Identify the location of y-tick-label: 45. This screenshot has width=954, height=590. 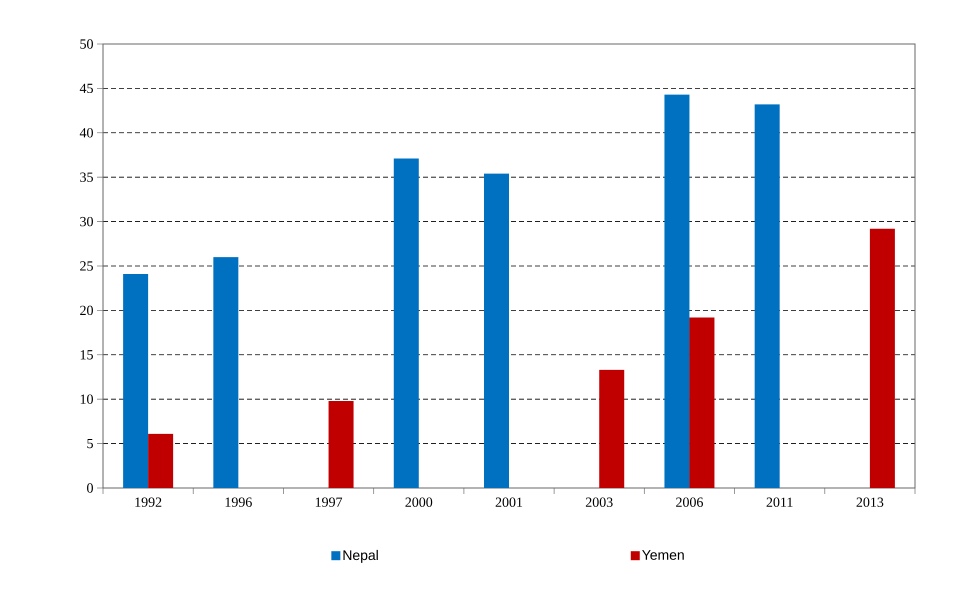
(86, 89).